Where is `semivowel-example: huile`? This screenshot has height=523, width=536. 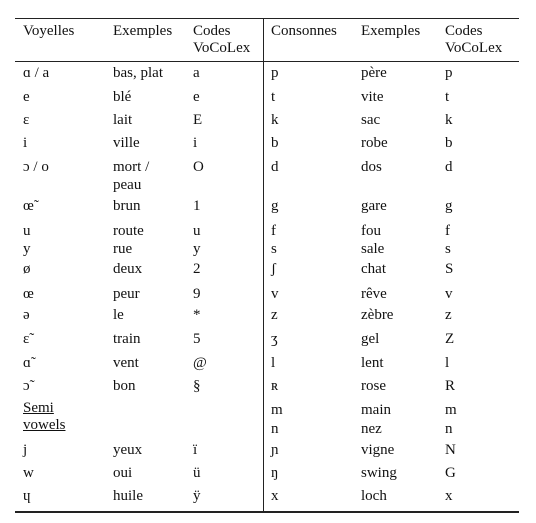
semivowel-example: huile is located at coordinates (128, 496).